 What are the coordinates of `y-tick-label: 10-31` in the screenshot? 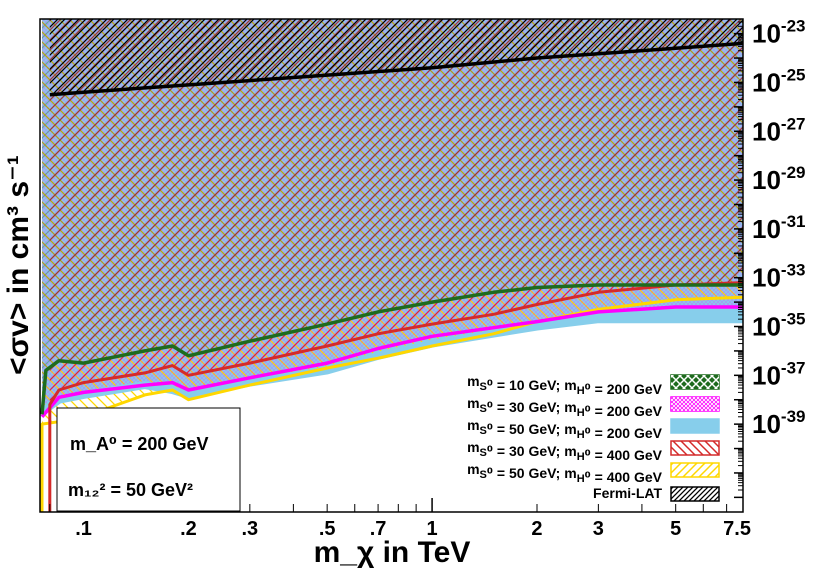 It's located at (779, 228).